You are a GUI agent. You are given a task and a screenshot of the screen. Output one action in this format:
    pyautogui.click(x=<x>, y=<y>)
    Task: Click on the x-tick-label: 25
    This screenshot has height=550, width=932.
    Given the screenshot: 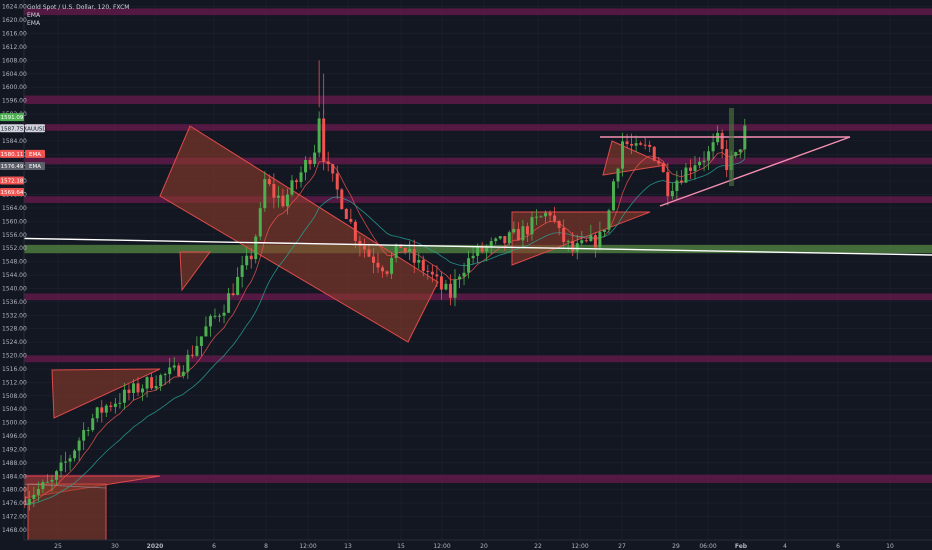 What is the action you would take?
    pyautogui.click(x=58, y=546)
    